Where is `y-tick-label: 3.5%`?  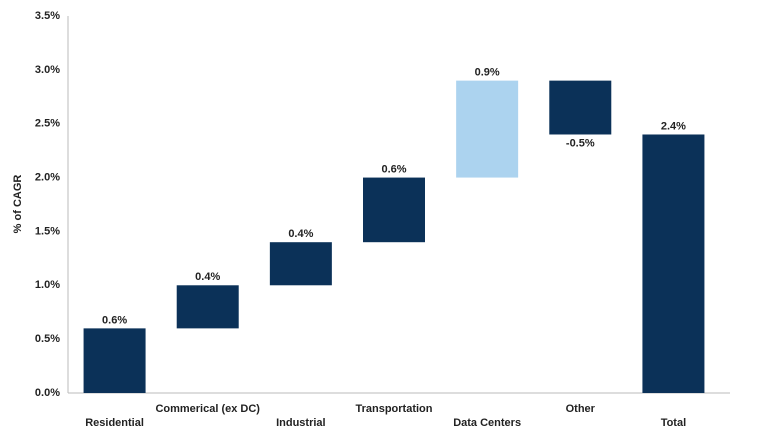
y-tick-label: 3.5% is located at coordinates (47, 16).